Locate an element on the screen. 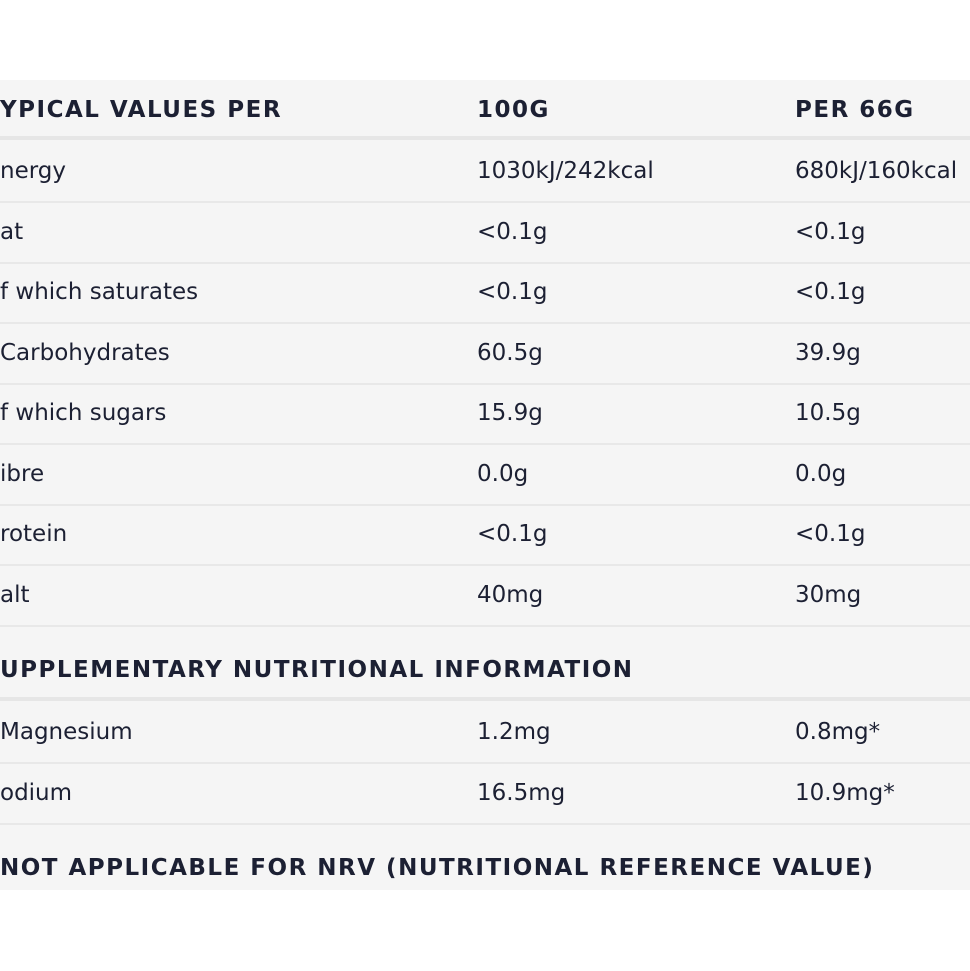 This screenshot has width=970, height=971. table-cell: Carbohydrates is located at coordinates (85, 352).